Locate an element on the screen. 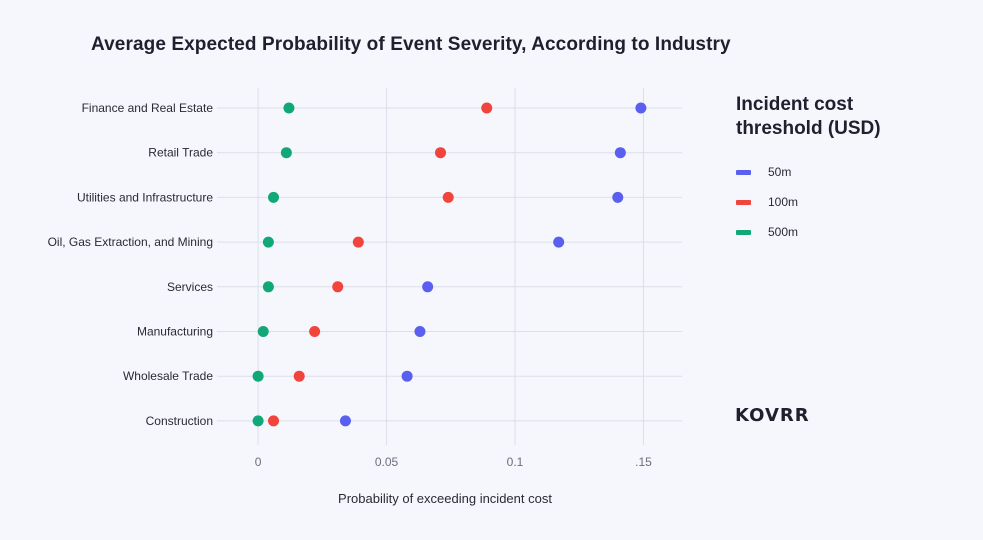 This screenshot has width=983, height=540. legend-label: 100m is located at coordinates (783, 202).